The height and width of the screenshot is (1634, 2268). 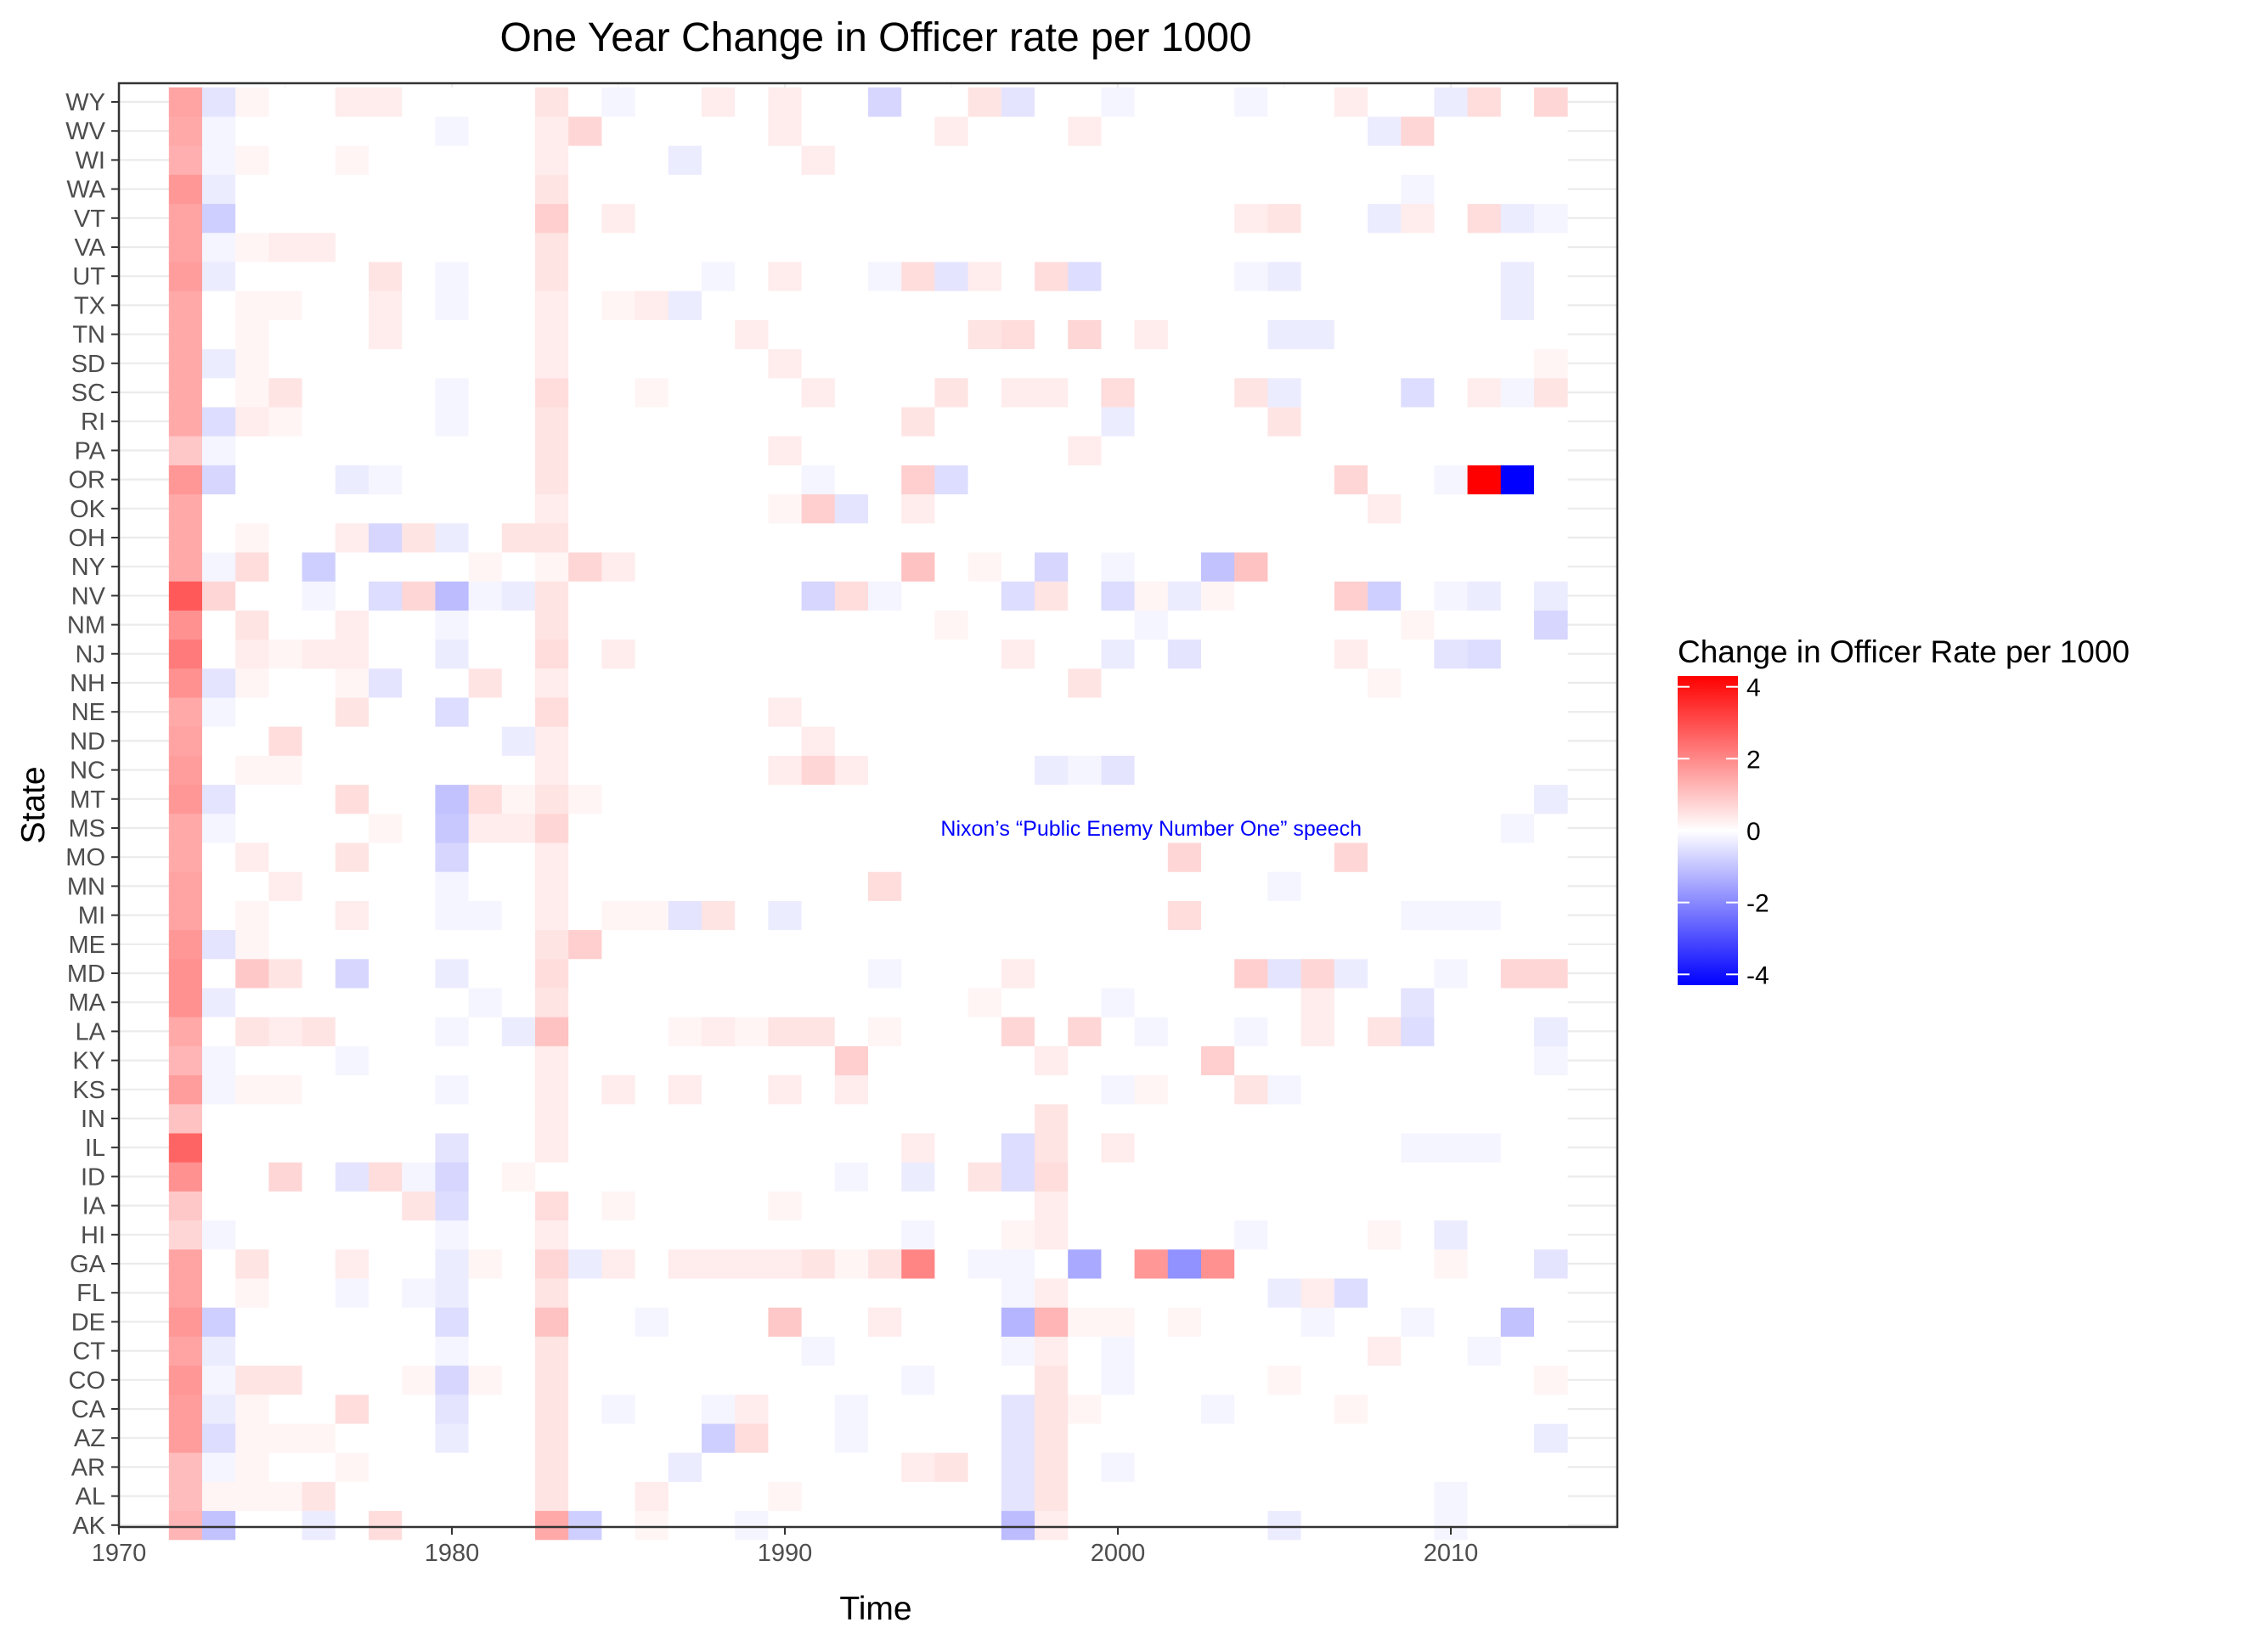 I want to click on y-tick-label: VT, so click(x=89, y=219).